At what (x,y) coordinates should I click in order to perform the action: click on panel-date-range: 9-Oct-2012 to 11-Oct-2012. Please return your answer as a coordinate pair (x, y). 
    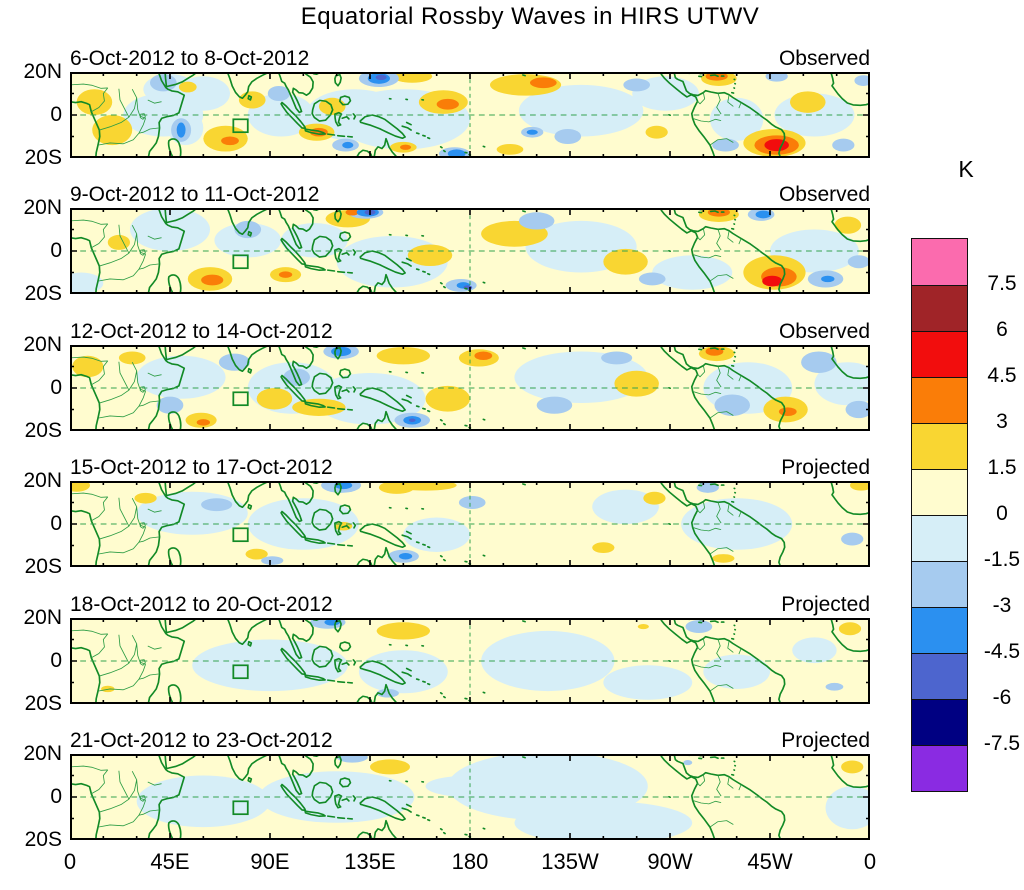
    Looking at the image, I should click on (195, 194).